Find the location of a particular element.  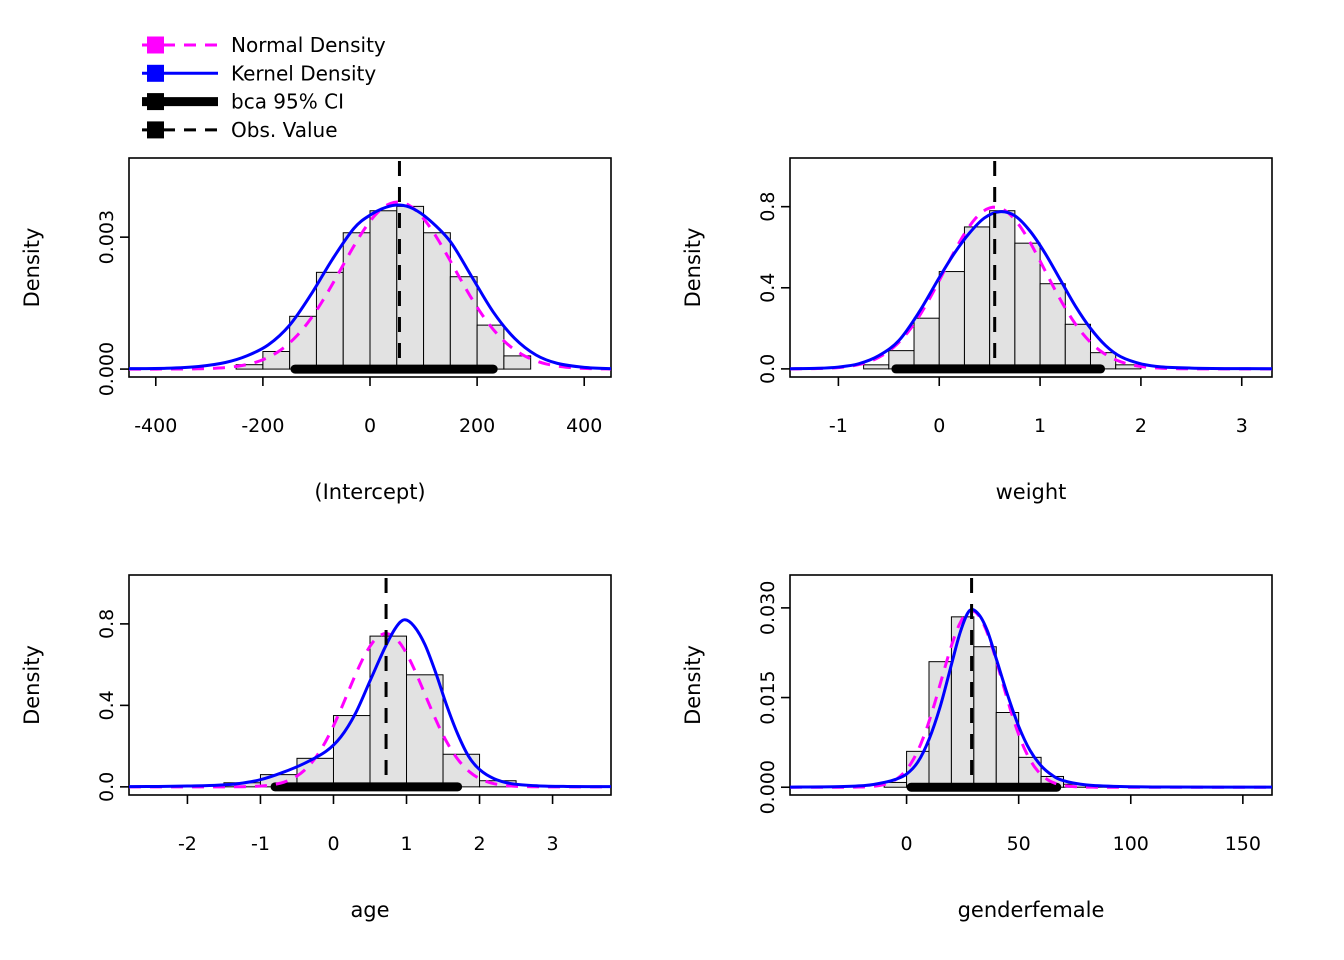

x-tick-label: 150 is located at coordinates (1243, 844).